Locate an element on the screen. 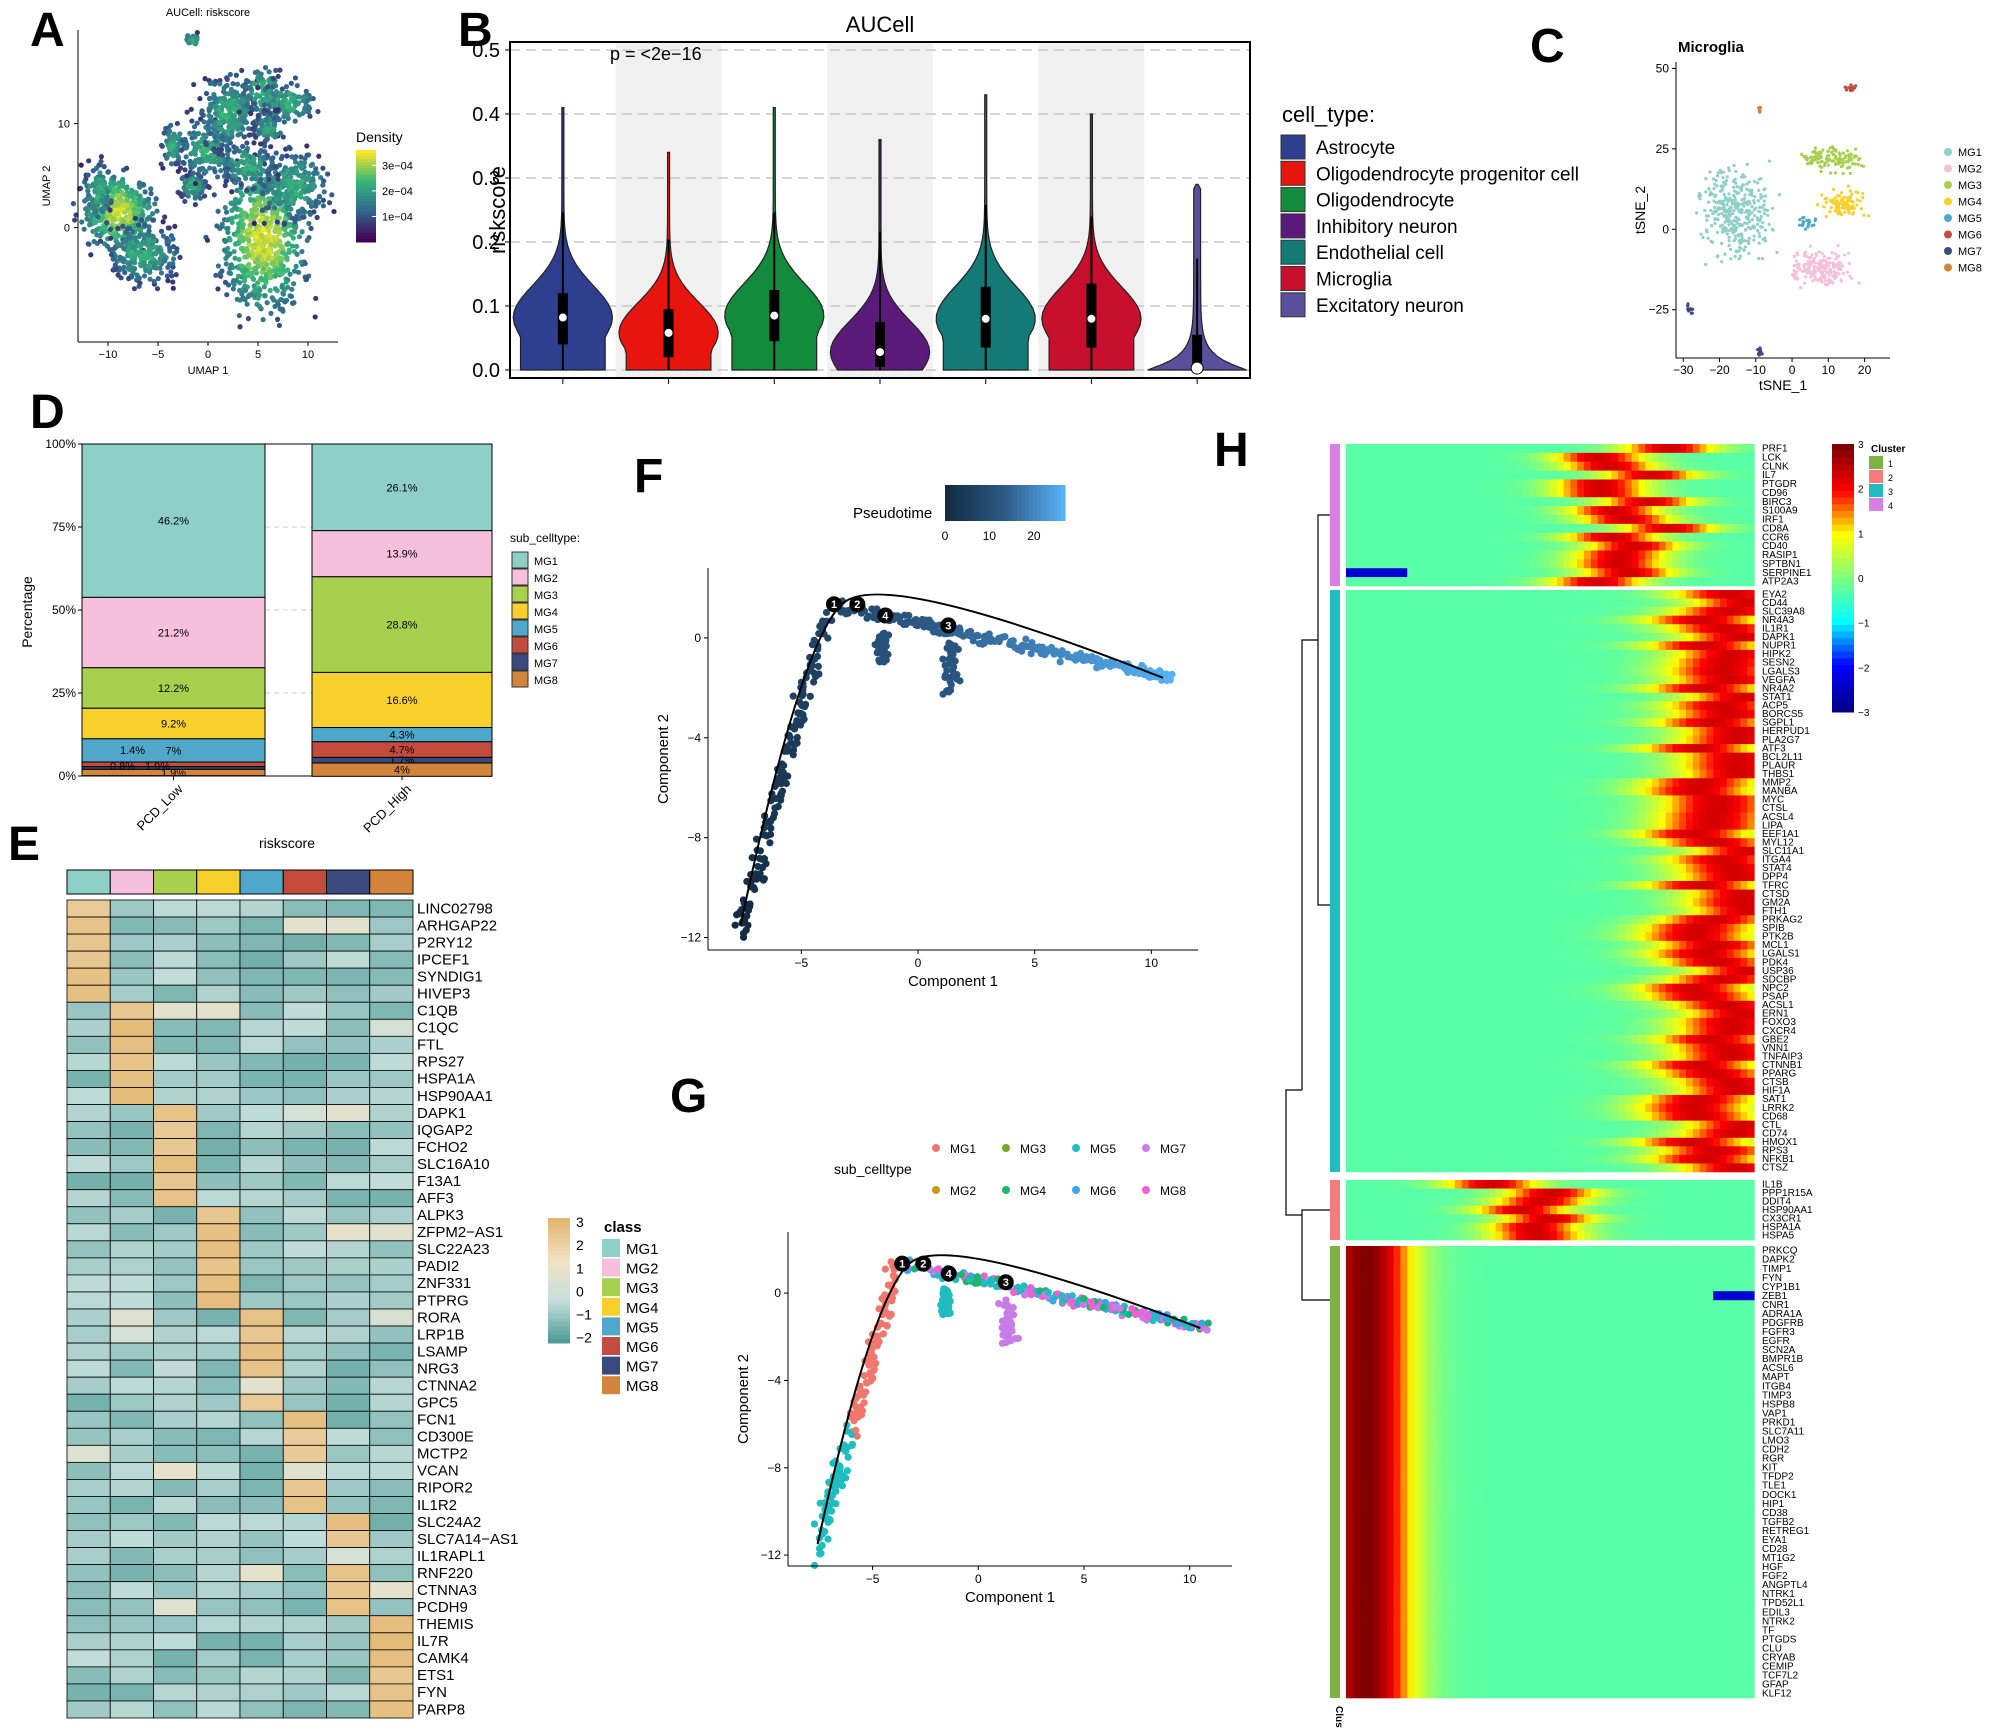  segment-label: 1.4% is located at coordinates (132, 751).